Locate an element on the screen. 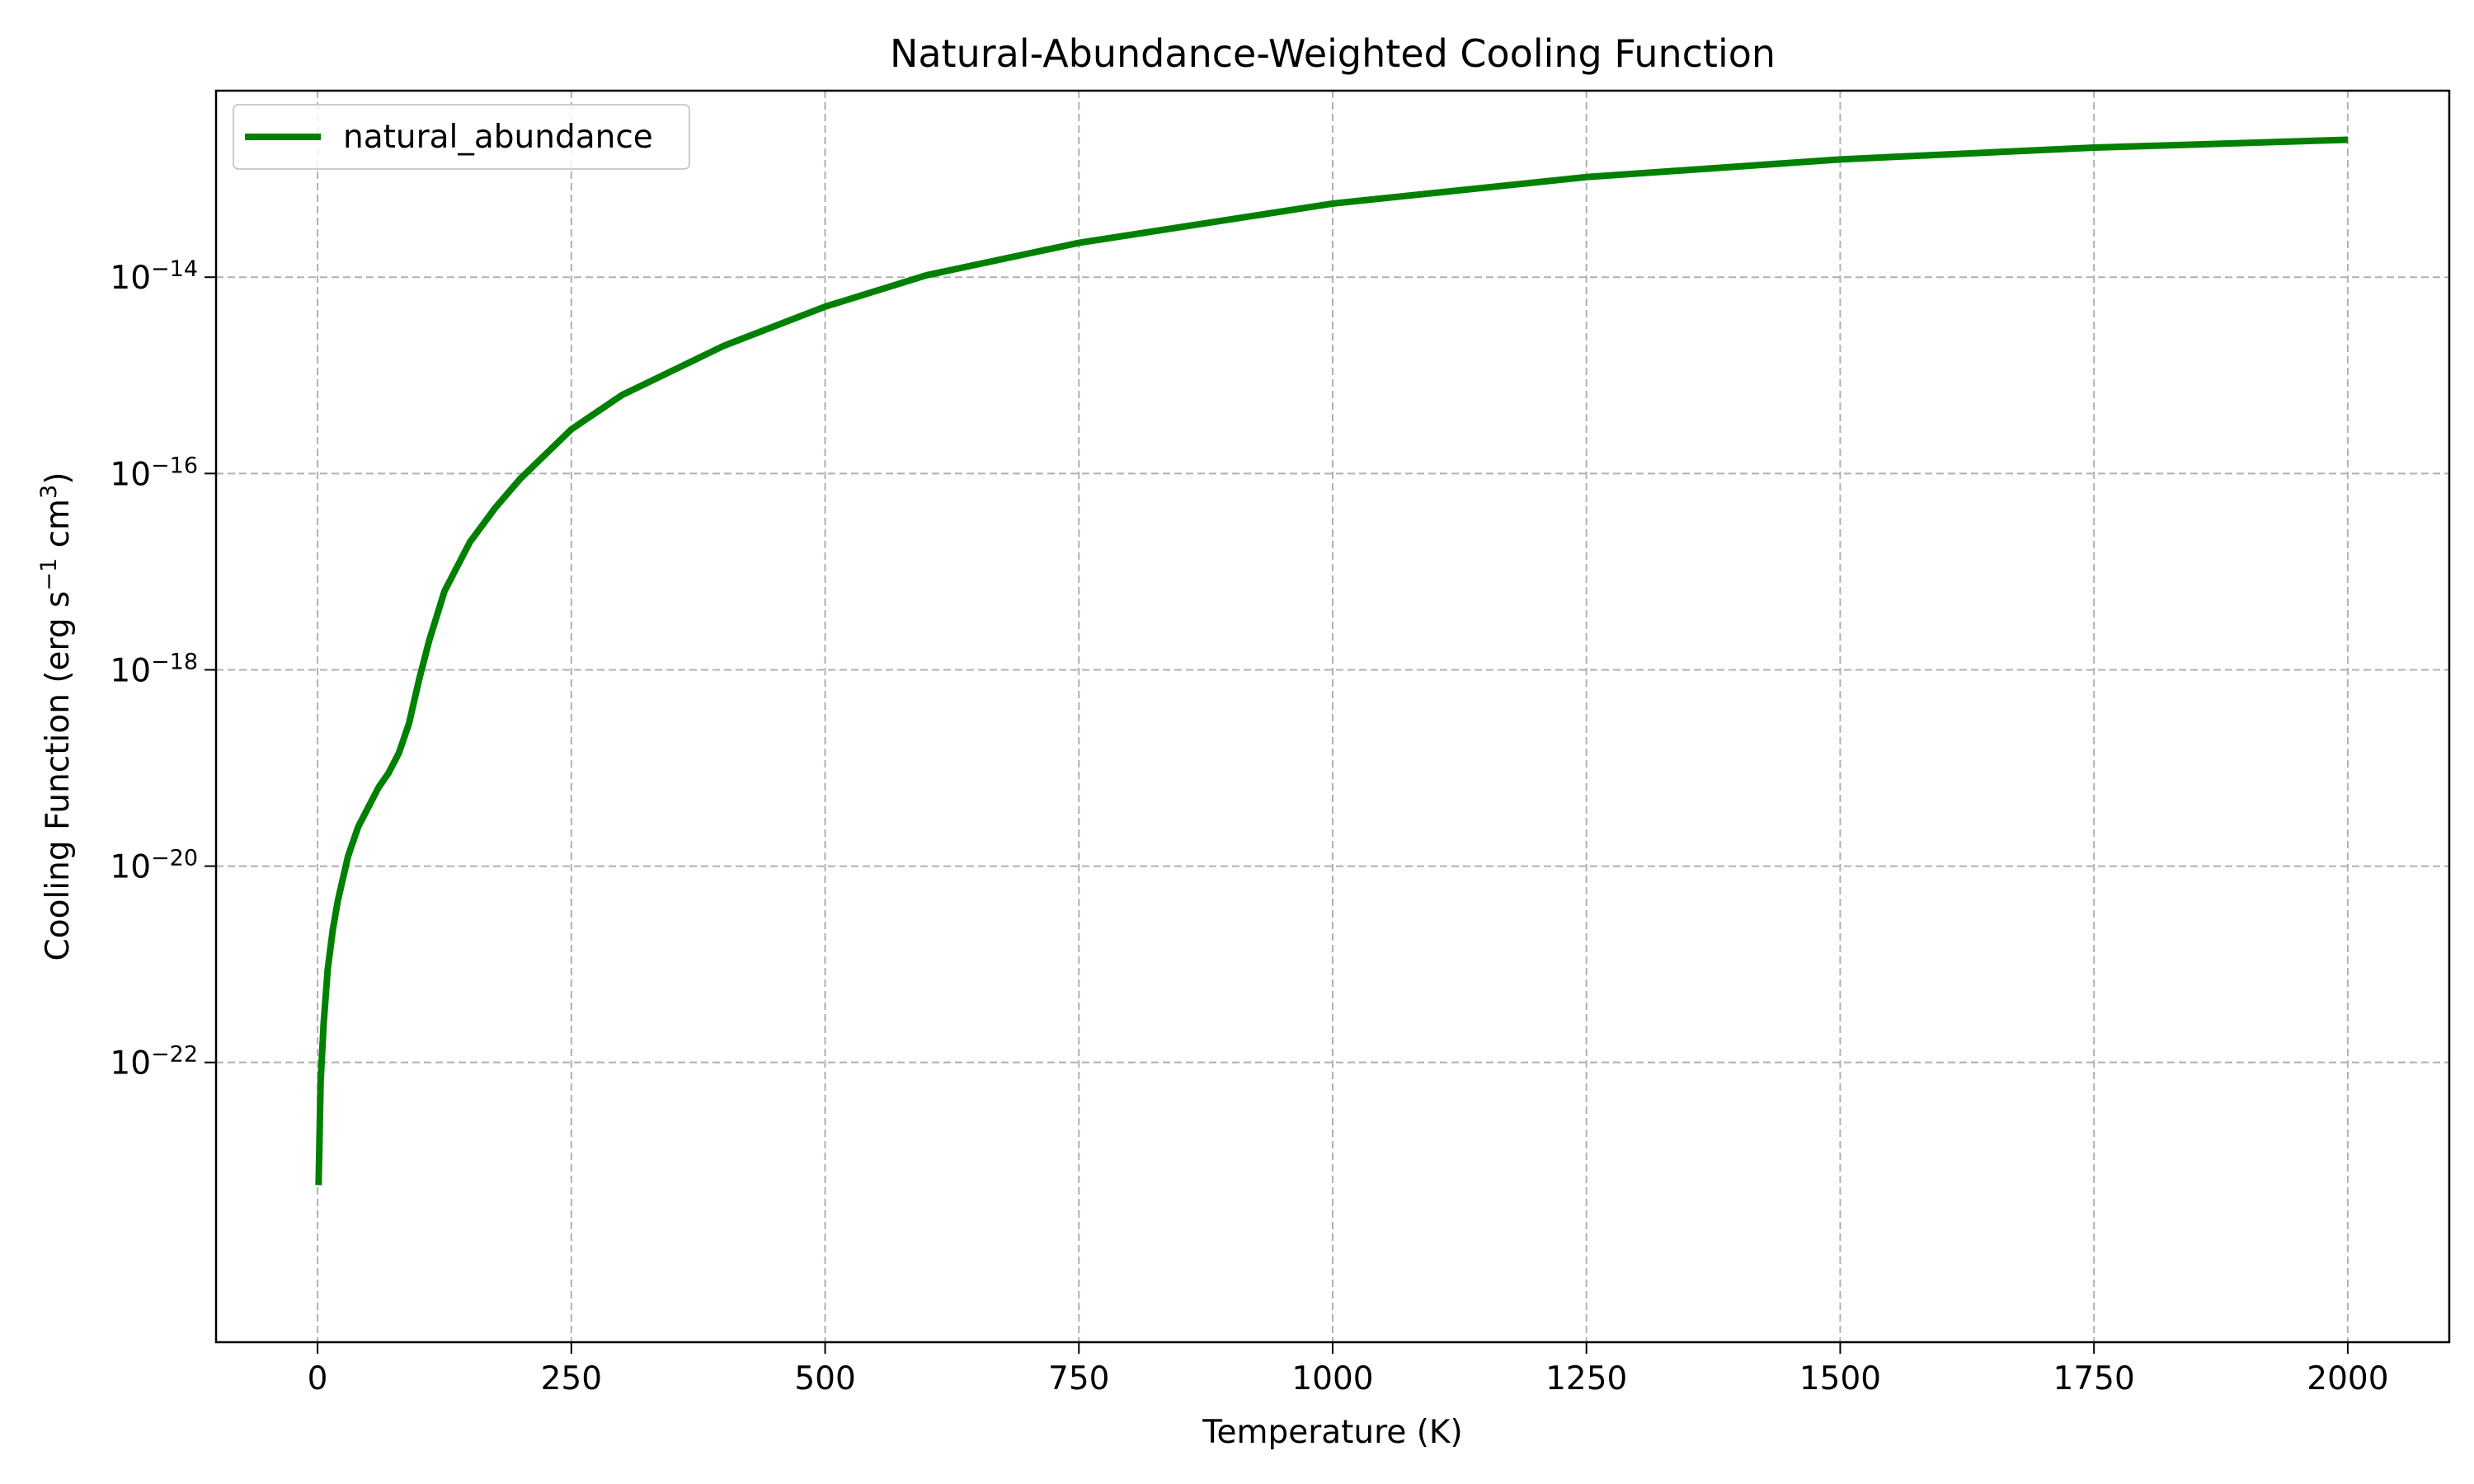 This screenshot has height=1484, width=2474. y-axis-label: Cooling Function (erg s−1 cm3) is located at coordinates (57, 716).